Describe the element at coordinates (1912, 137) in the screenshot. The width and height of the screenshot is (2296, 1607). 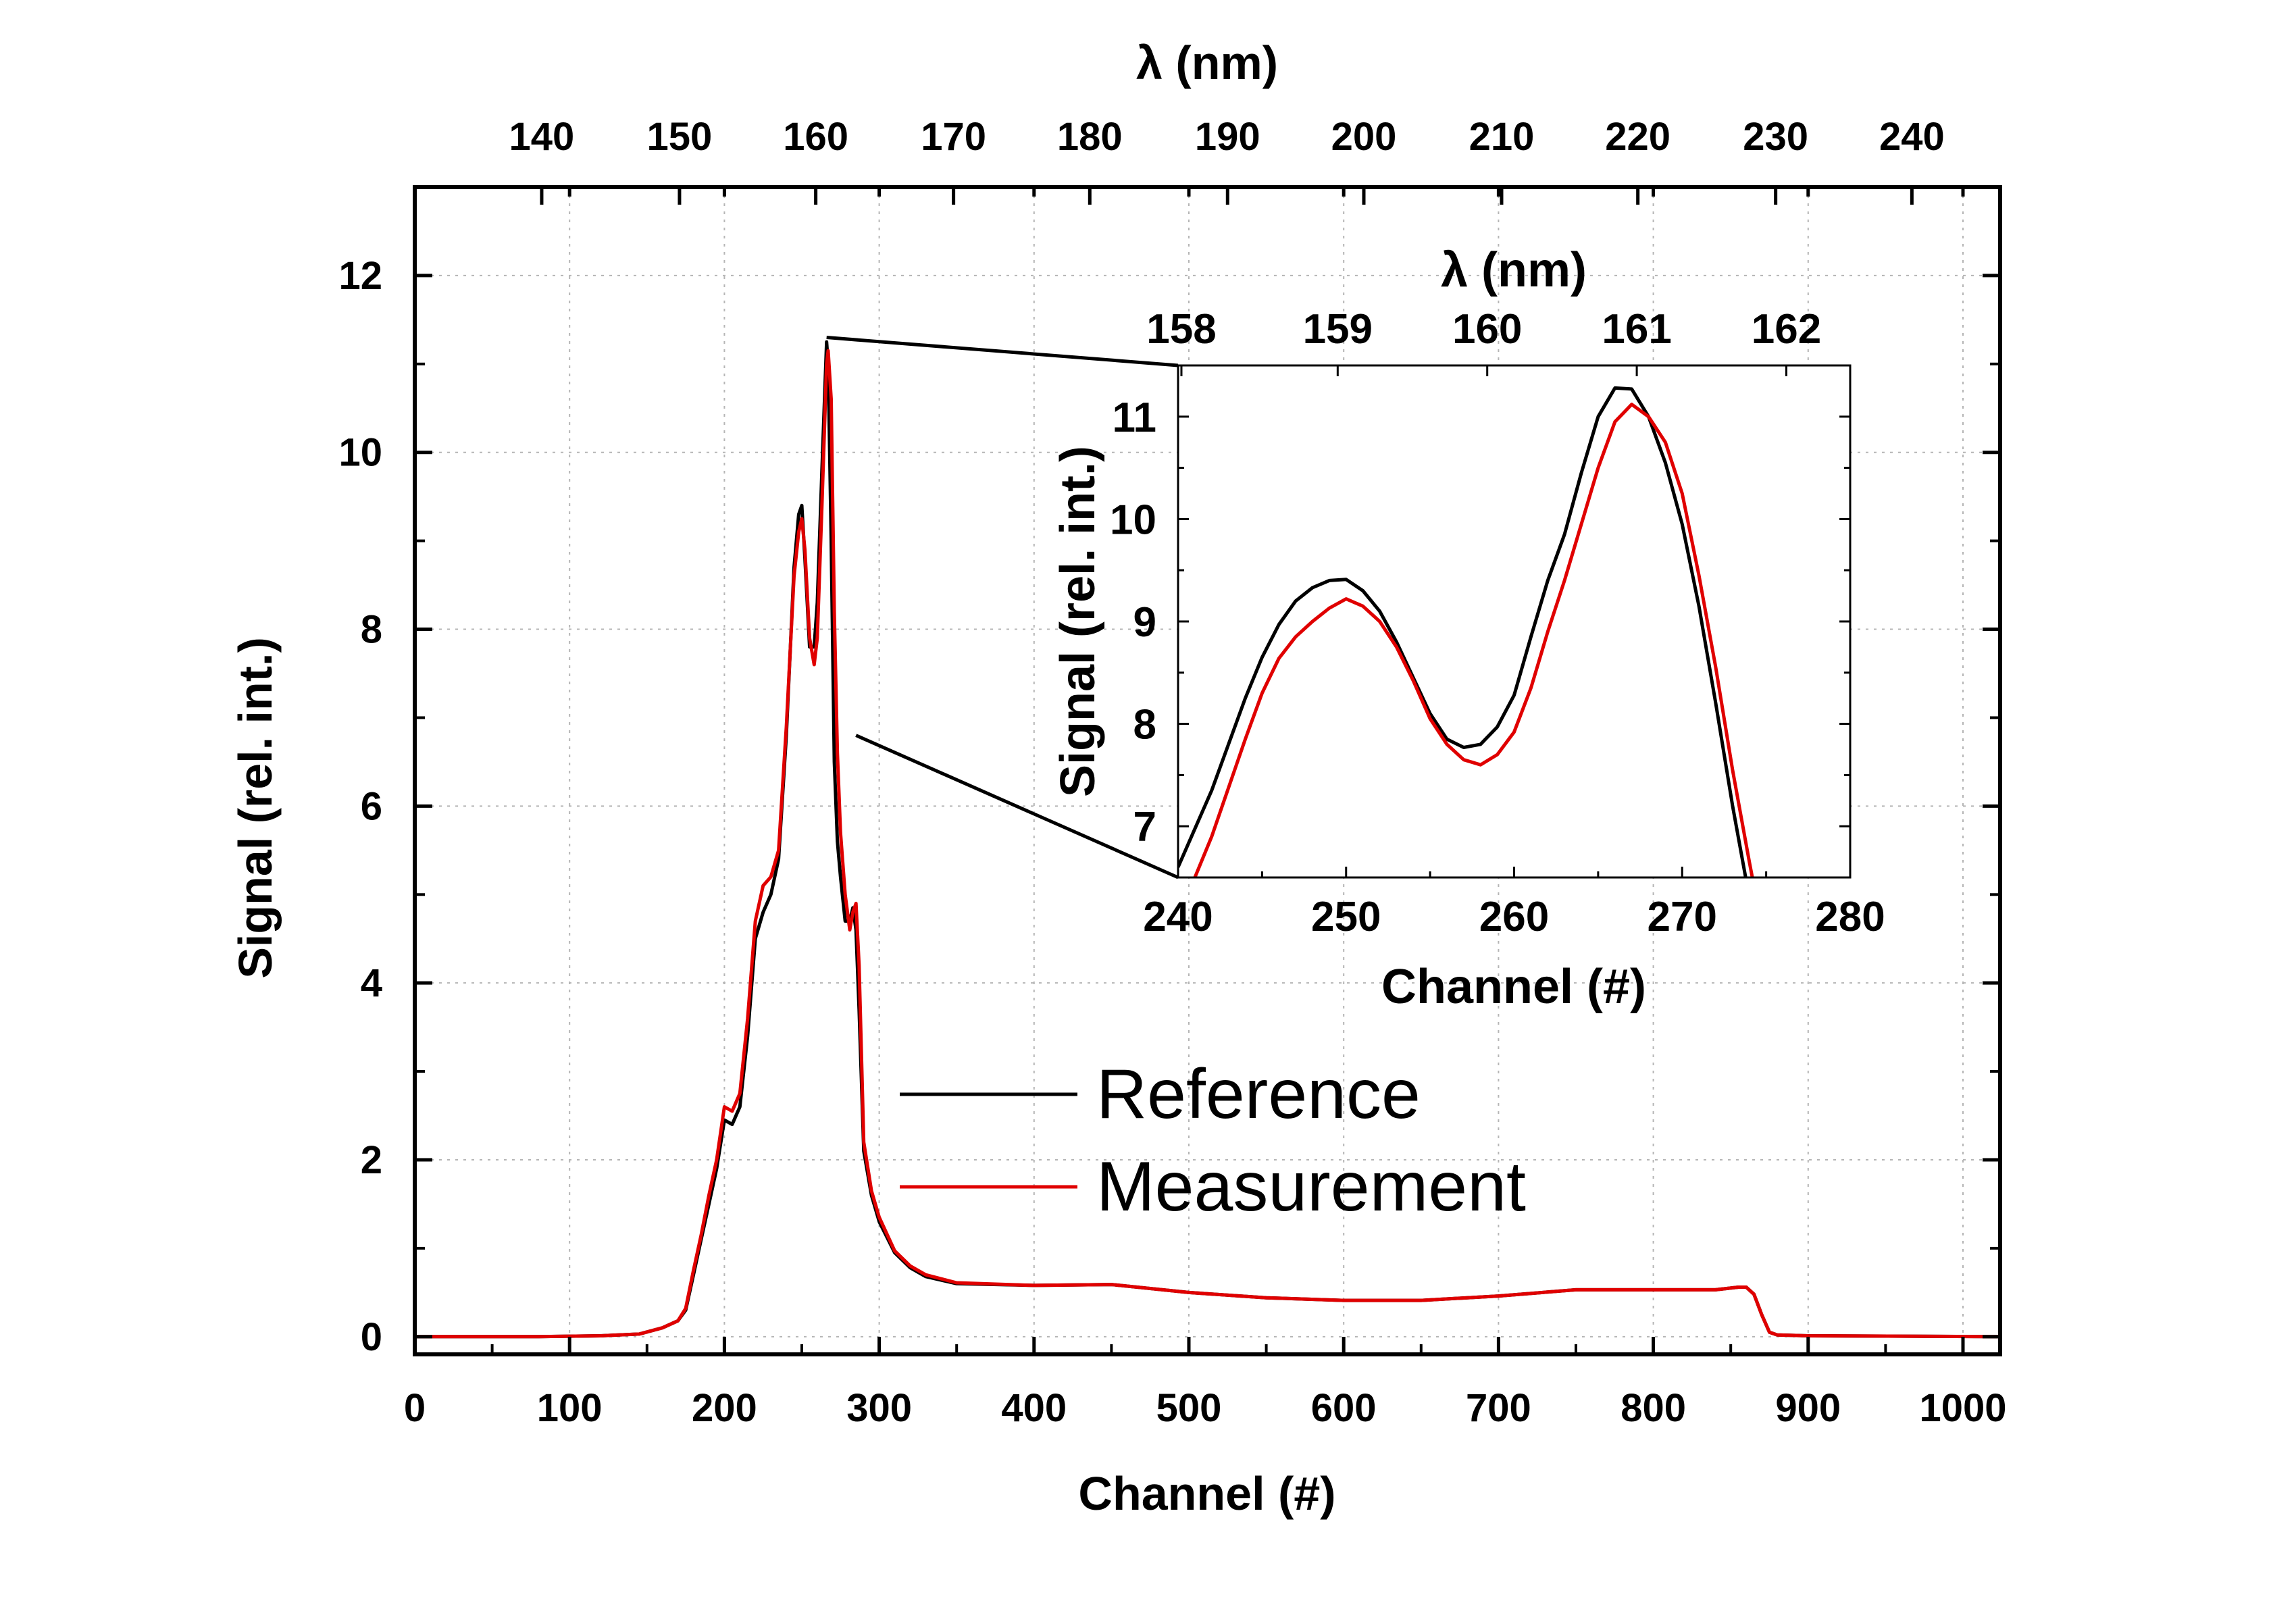
I see `main-top-tick-label: 240` at that location.